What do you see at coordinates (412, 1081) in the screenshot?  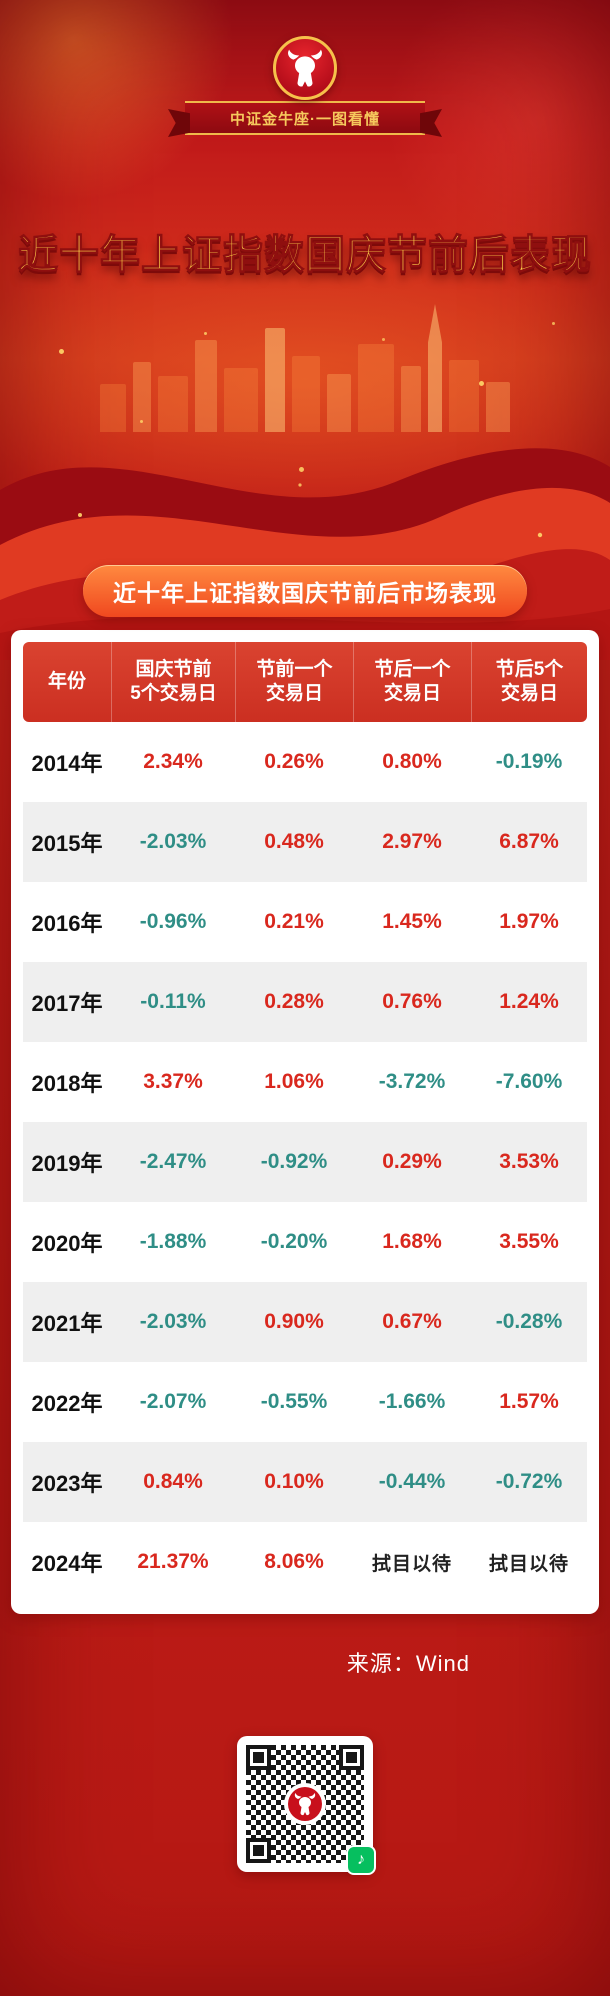 I see `value-cell: -3.72%` at bounding box center [412, 1081].